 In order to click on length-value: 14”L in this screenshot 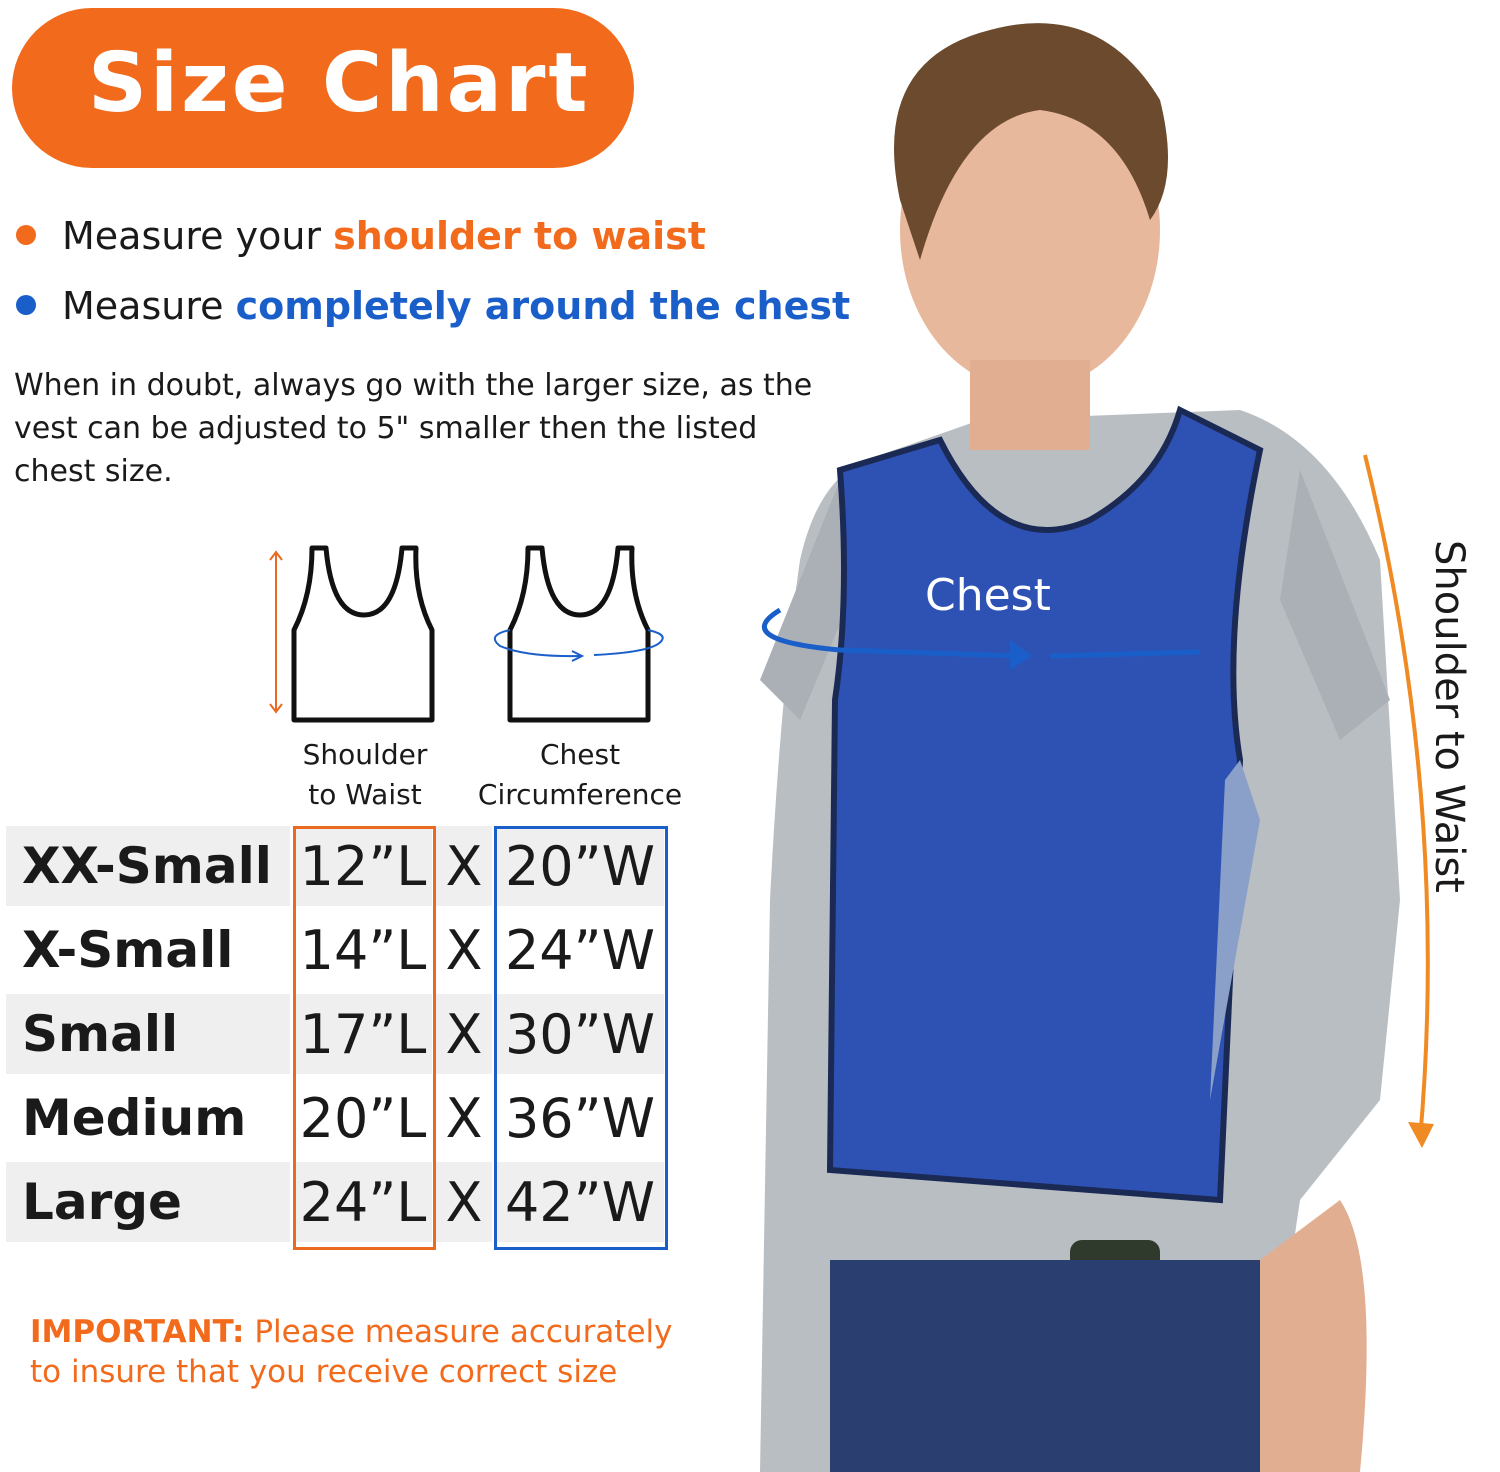, I will do `click(363, 950)`.